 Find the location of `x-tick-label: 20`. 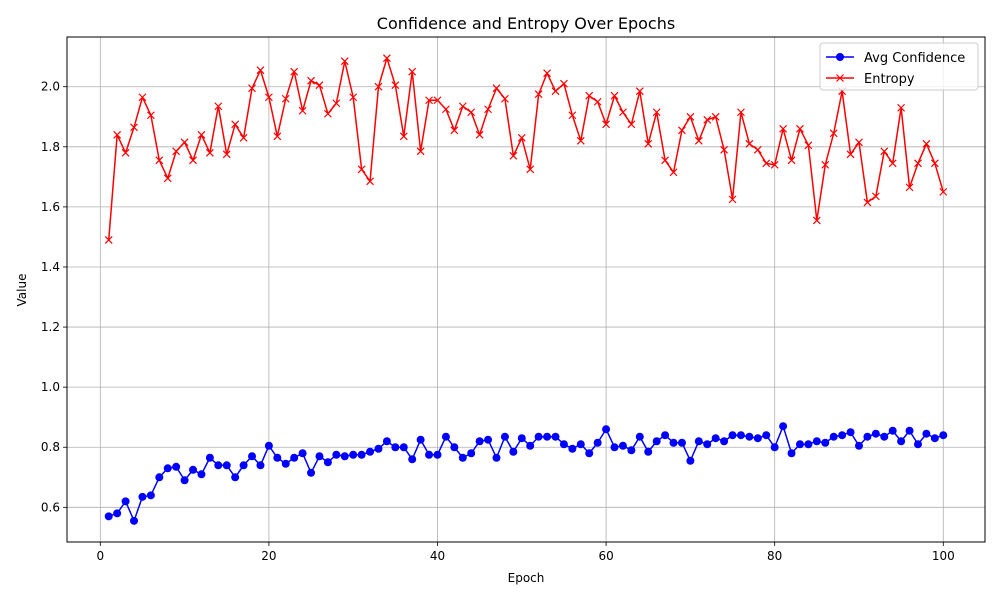

x-tick-label: 20 is located at coordinates (268, 556).